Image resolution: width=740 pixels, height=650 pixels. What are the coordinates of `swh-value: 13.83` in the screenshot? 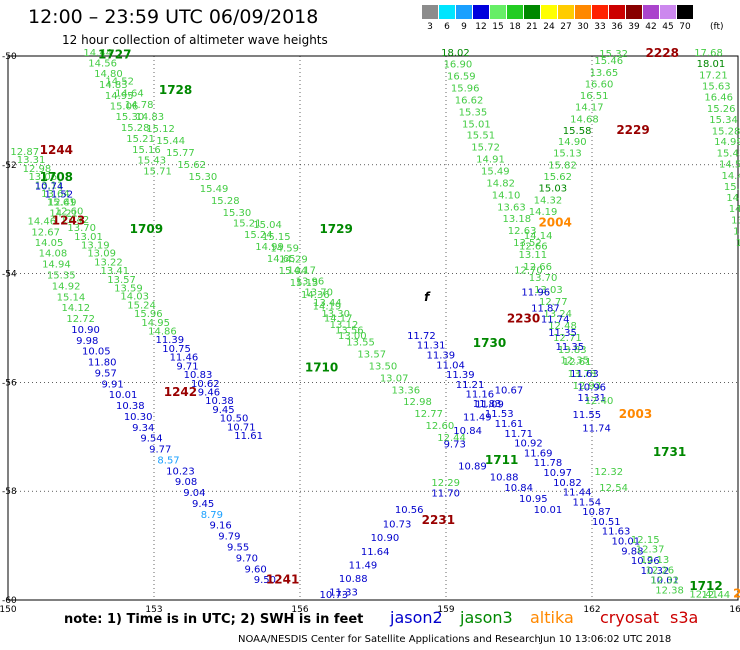 It's located at (572, 350).